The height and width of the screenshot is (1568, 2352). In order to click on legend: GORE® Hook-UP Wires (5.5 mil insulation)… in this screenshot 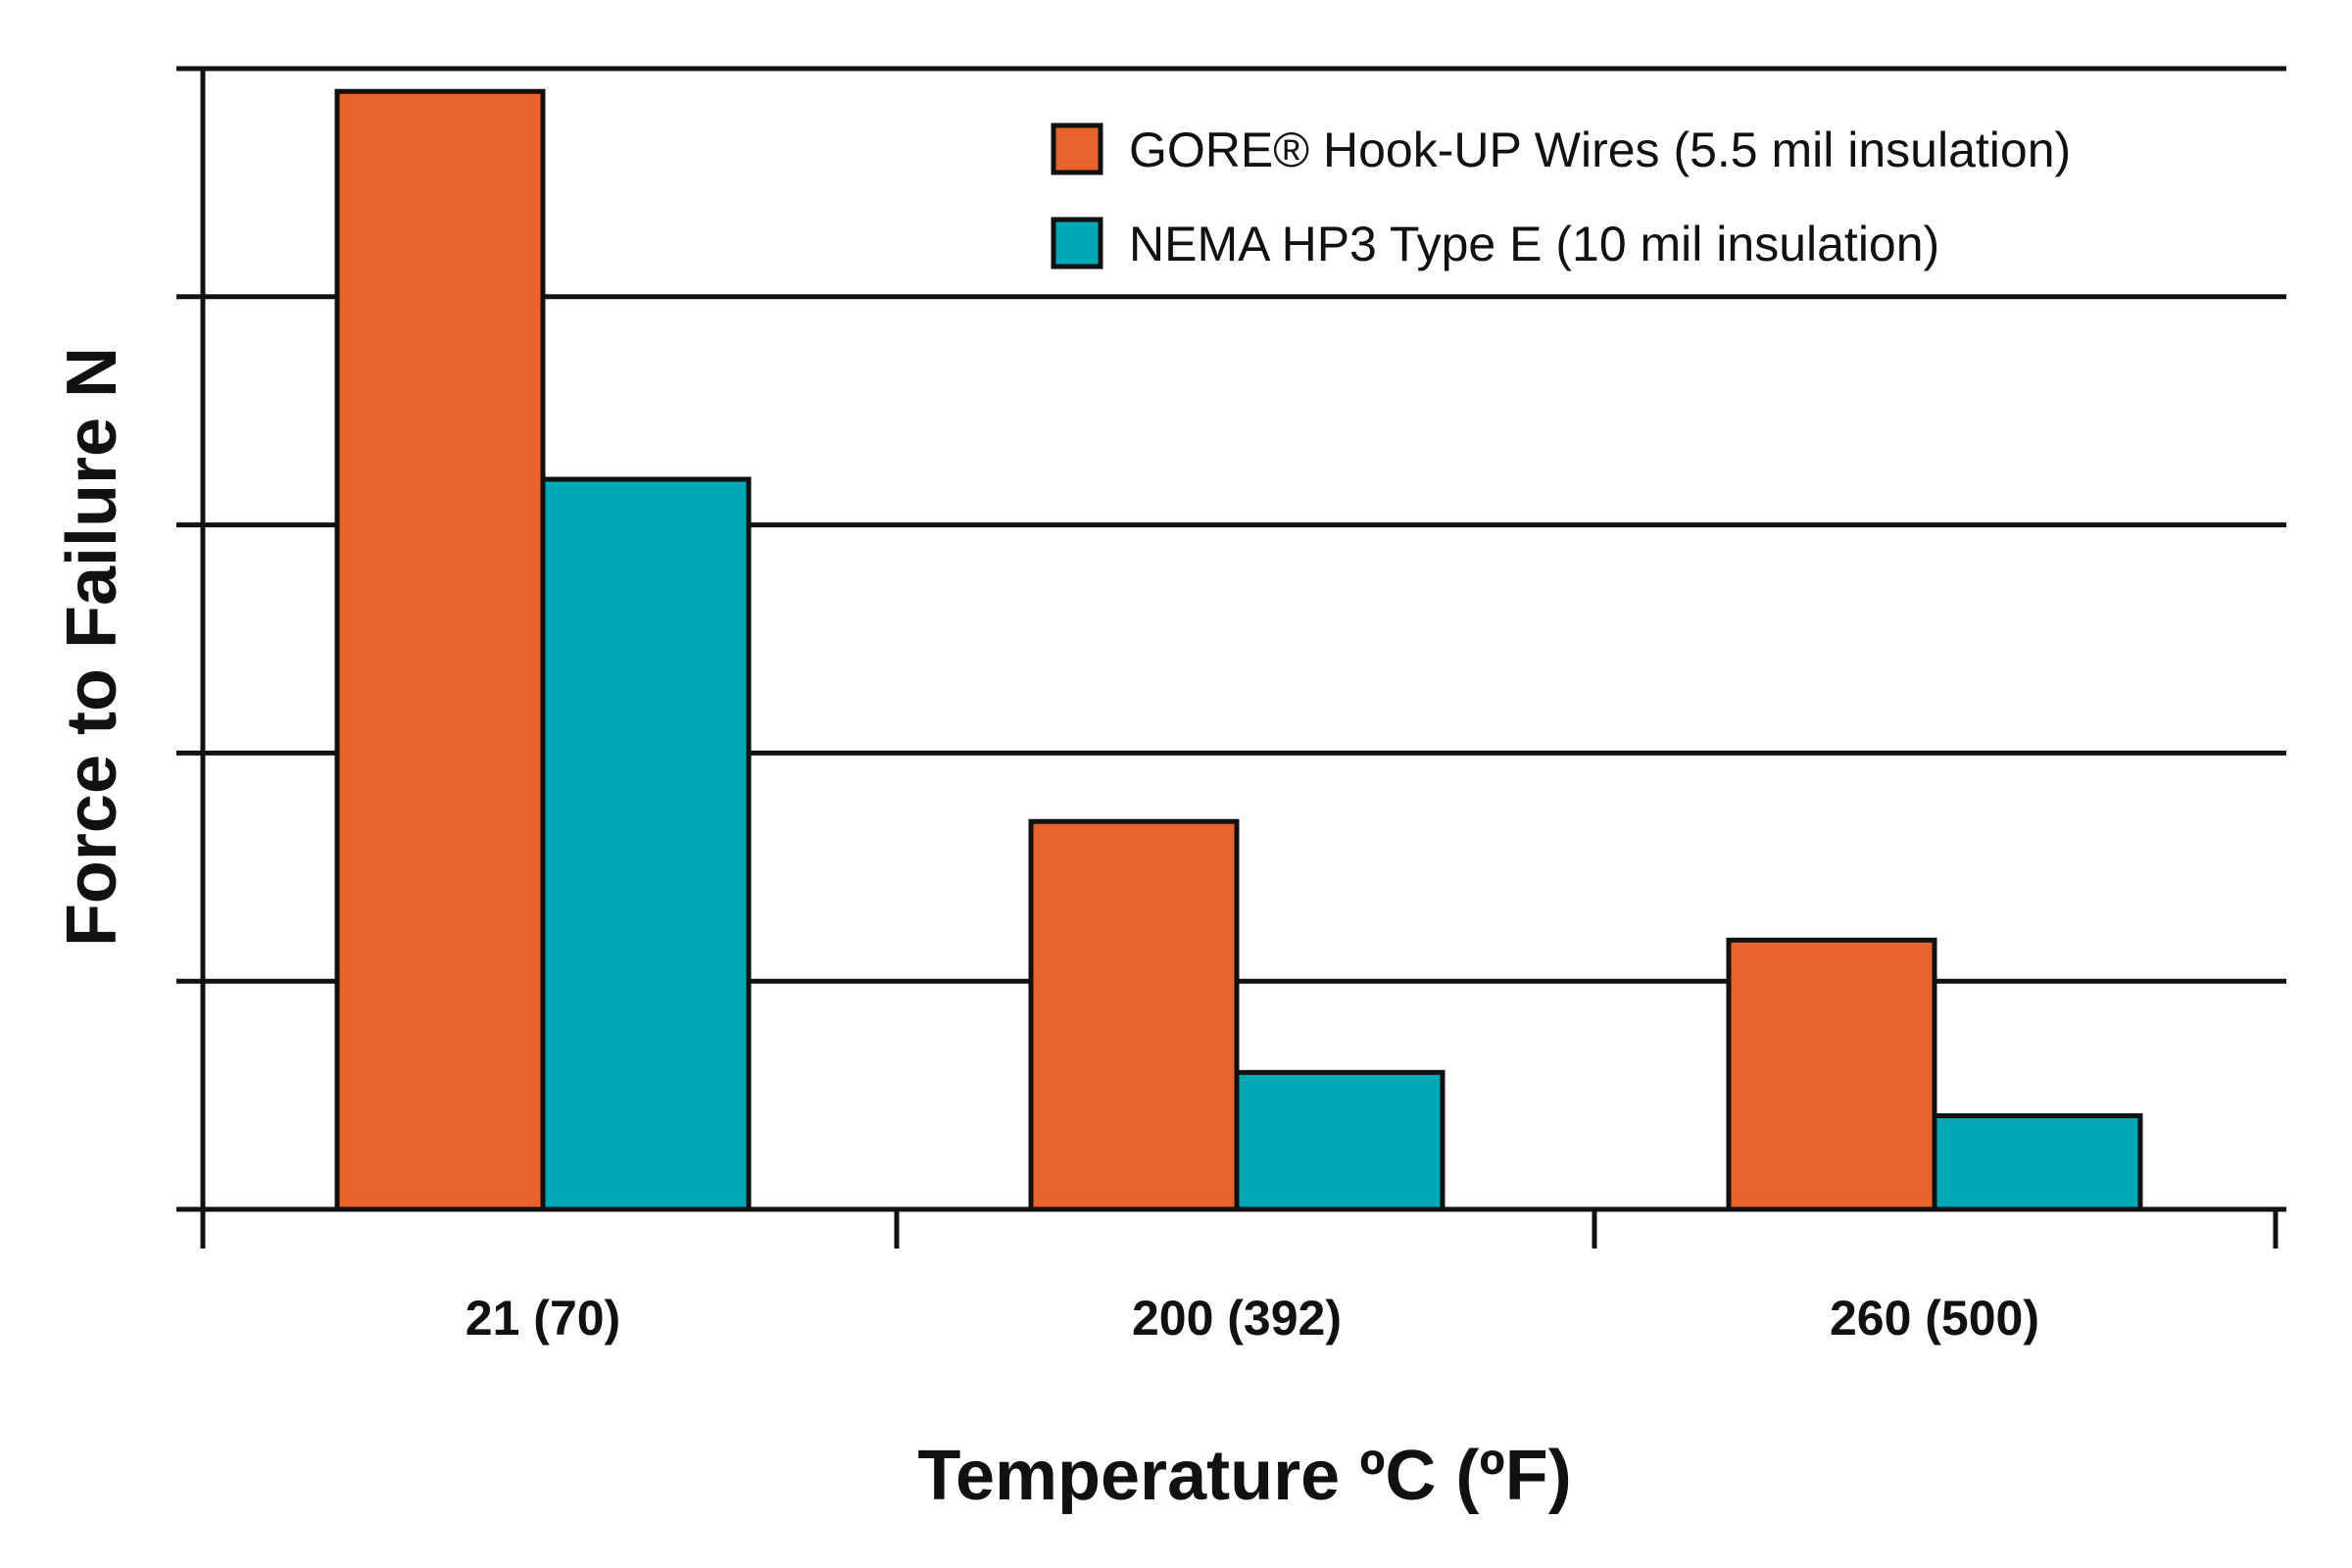, I will do `click(1561, 196)`.